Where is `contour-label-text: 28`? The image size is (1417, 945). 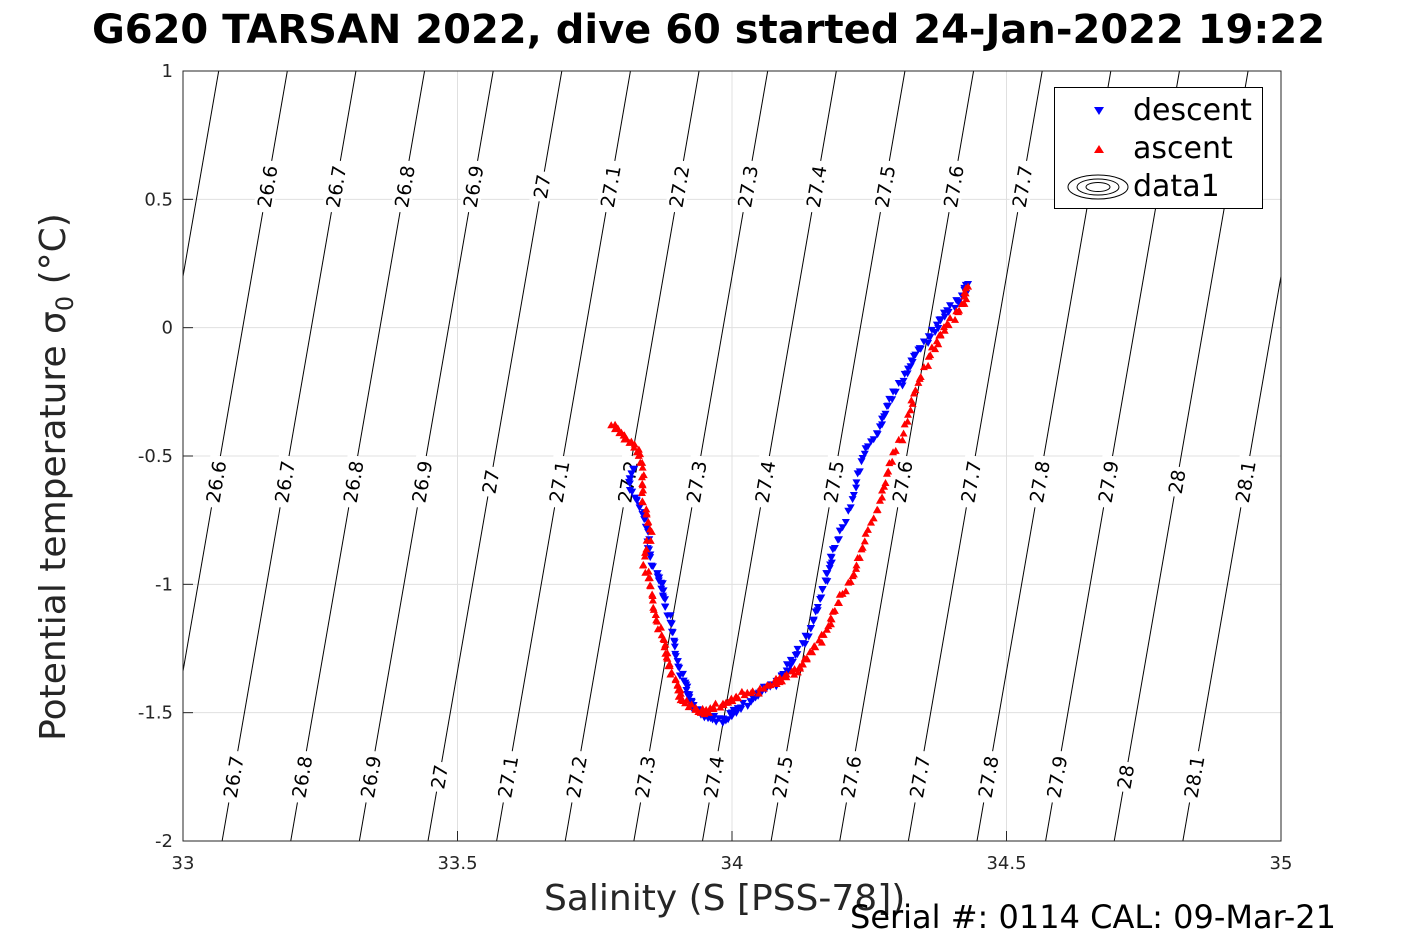
contour-label-text: 28 is located at coordinates (1178, 482).